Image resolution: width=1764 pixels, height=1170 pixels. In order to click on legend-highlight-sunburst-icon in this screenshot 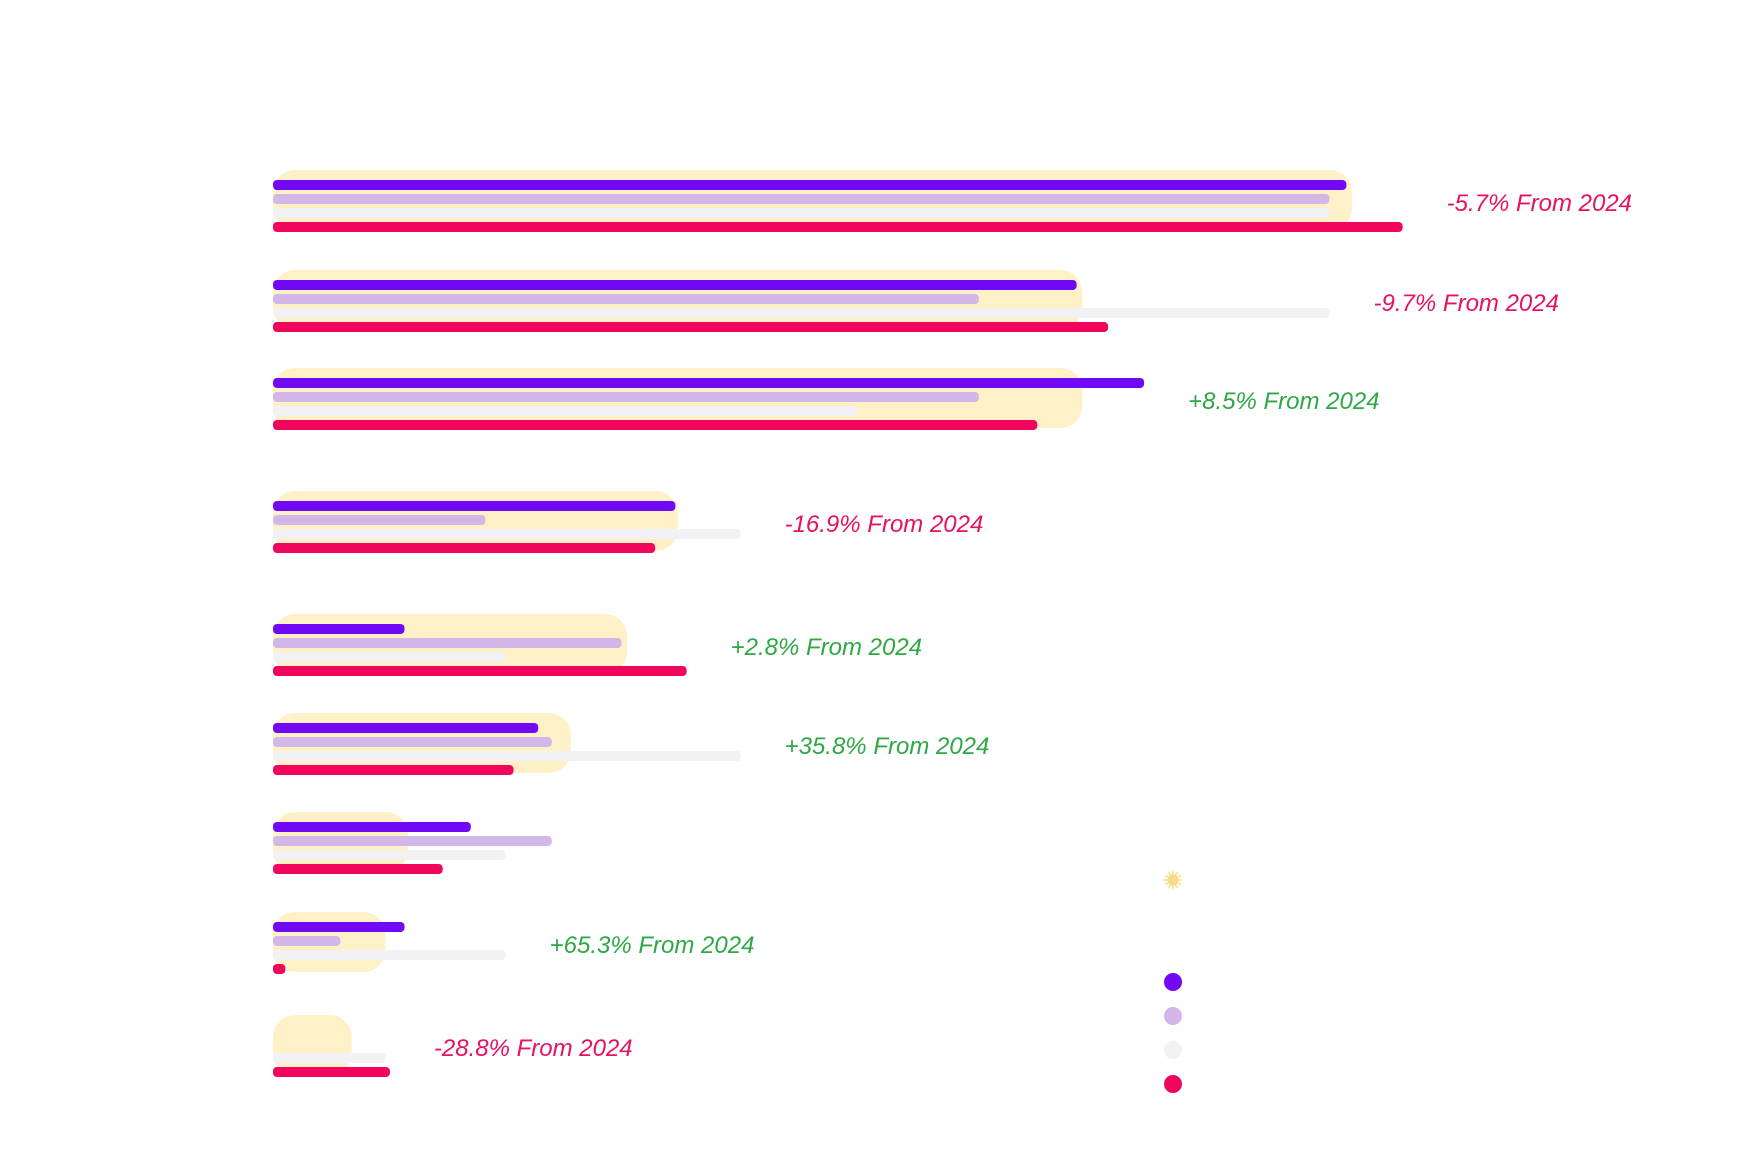, I will do `click(1173, 880)`.